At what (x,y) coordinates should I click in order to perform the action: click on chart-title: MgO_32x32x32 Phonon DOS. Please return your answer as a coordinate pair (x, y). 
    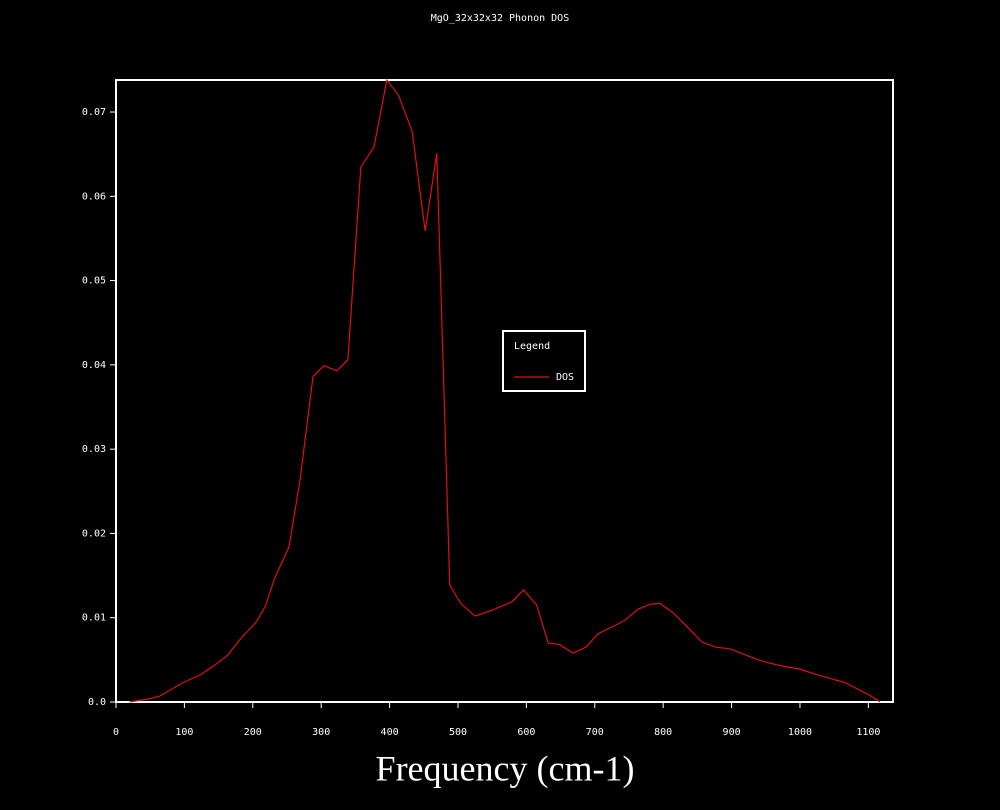
    Looking at the image, I should click on (500, 18).